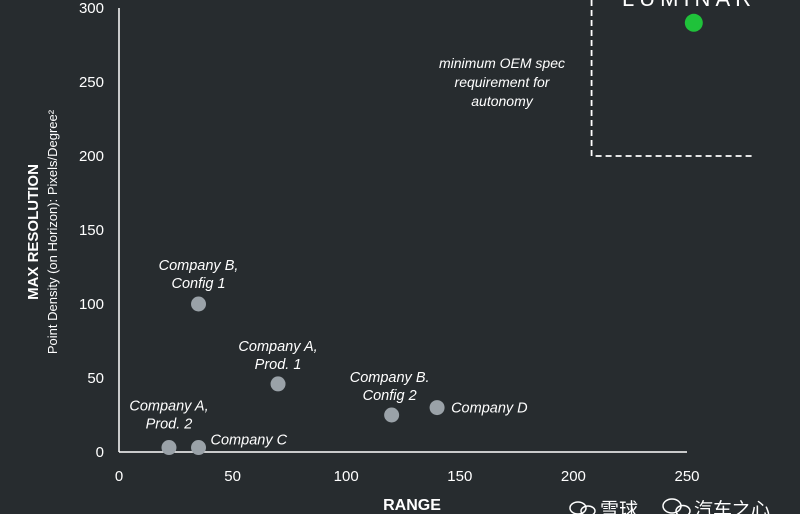 This screenshot has width=800, height=514. What do you see at coordinates (689, 5) in the screenshot?
I see `luminar-logo-text: LUMINAR` at bounding box center [689, 5].